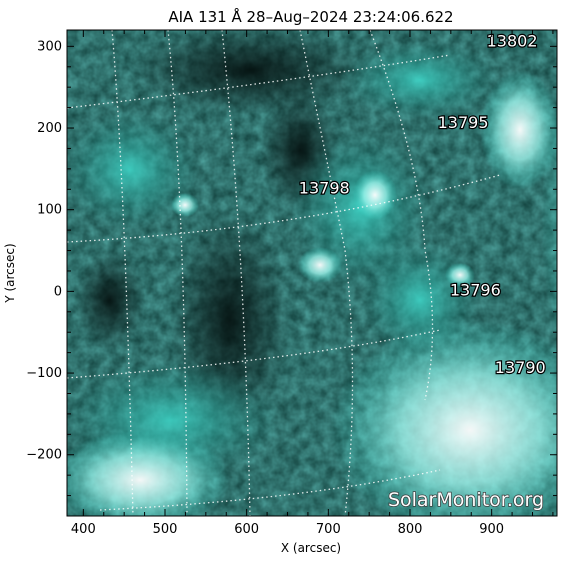 The height and width of the screenshot is (564, 564). Describe the element at coordinates (310, 16) in the screenshot. I see `plot-title: AIA 131 Å 28–Aug–2024 23:24:06.622` at that location.